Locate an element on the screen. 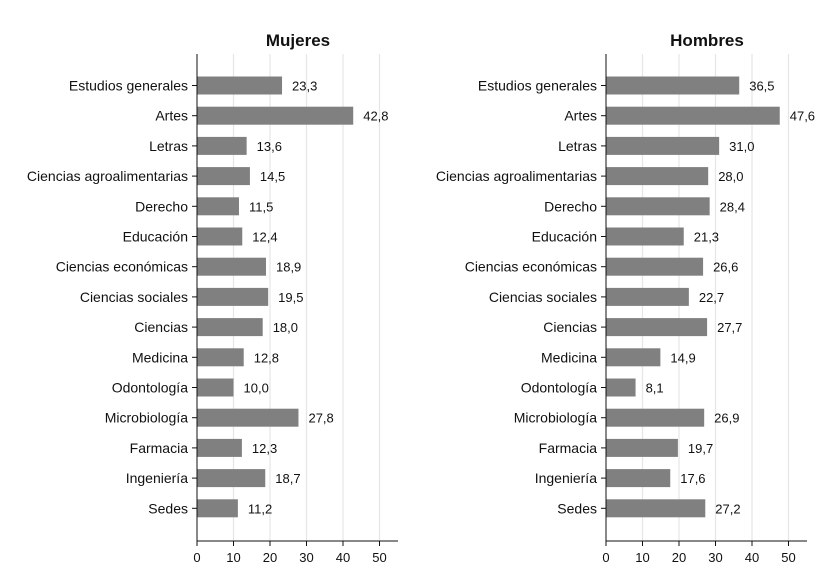  panel-title-mujeres: Mujeres is located at coordinates (298, 40).